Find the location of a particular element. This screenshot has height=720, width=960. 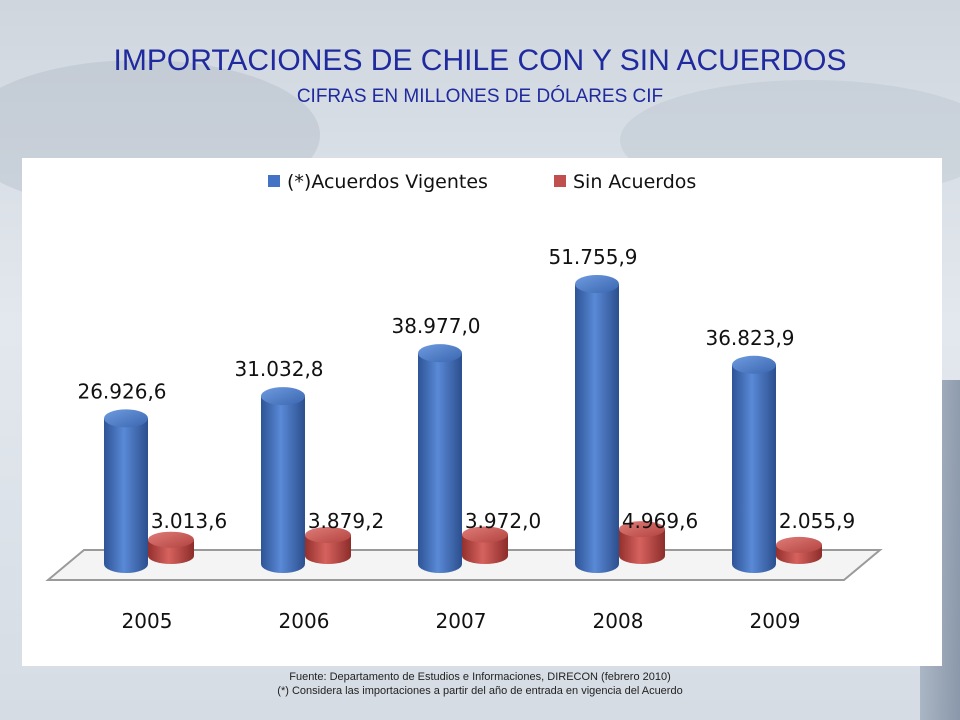

legend-swatch-sin-acuerdos is located at coordinates (560, 181).